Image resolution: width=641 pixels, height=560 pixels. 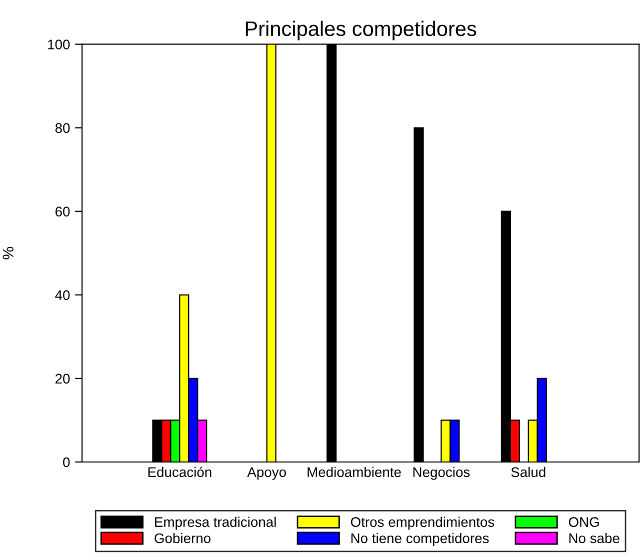 I want to click on legend-label: ONG, so click(x=583, y=522).